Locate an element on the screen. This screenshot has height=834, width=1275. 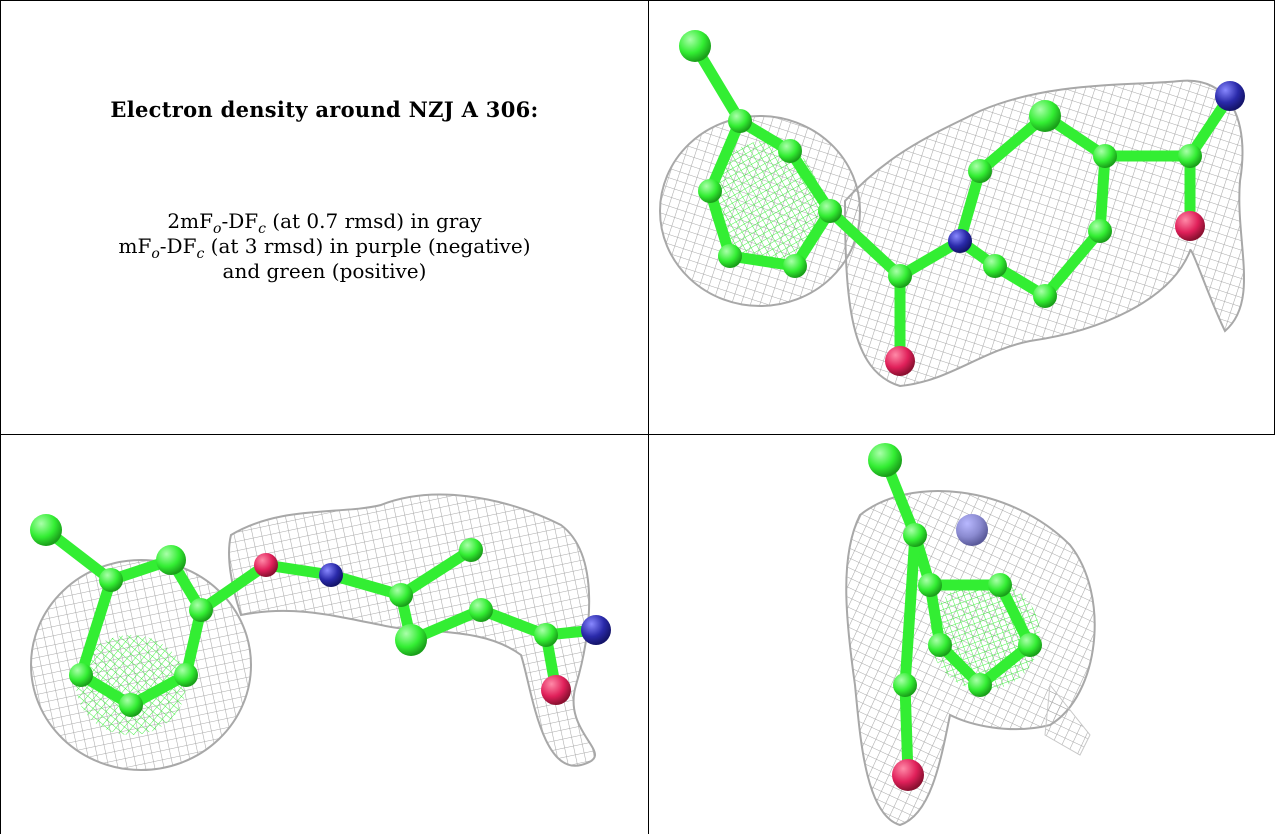
table-border-left is located at coordinates (0, 417).